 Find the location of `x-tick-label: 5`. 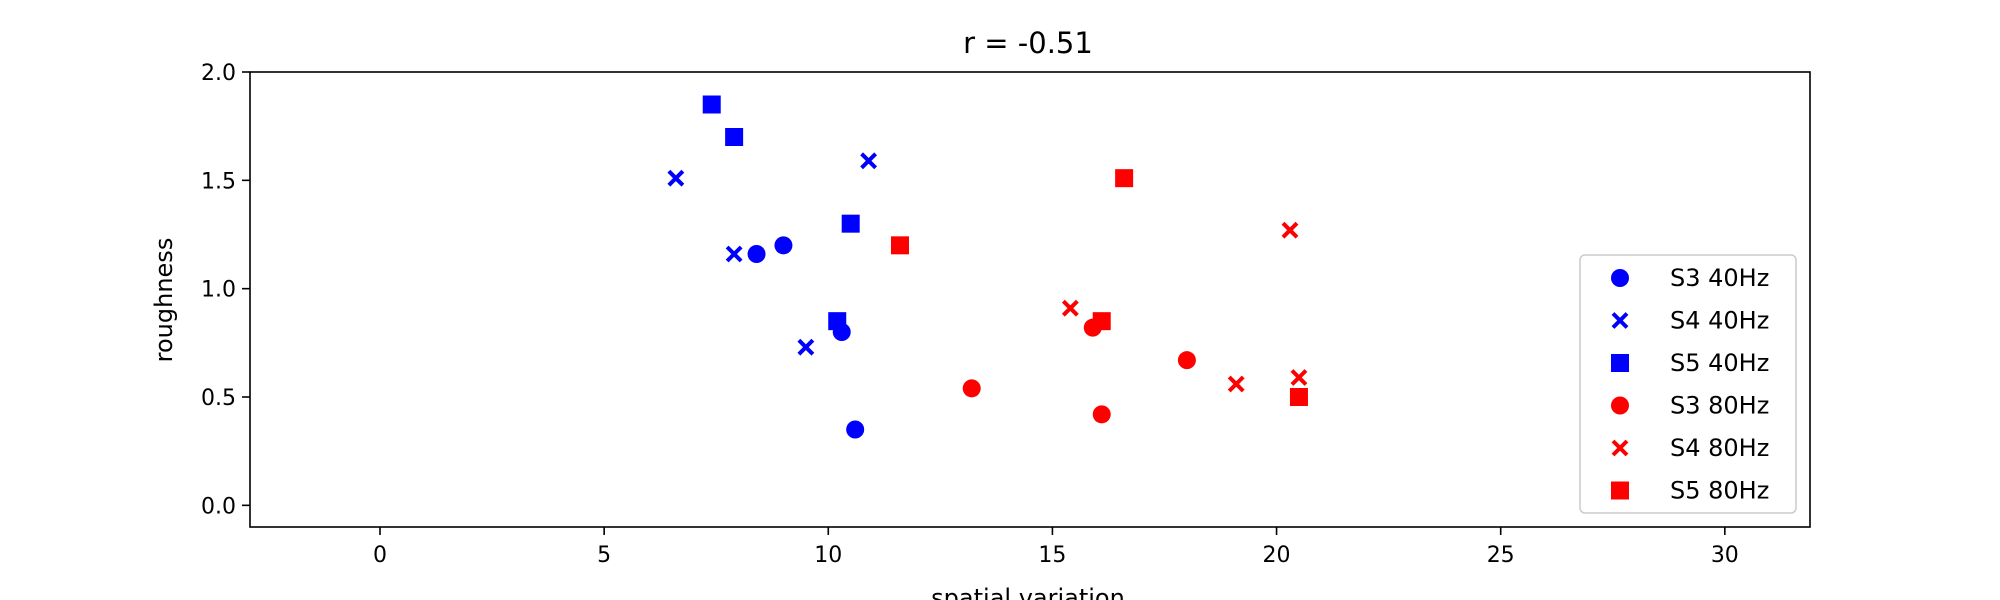

x-tick-label: 5 is located at coordinates (604, 555).